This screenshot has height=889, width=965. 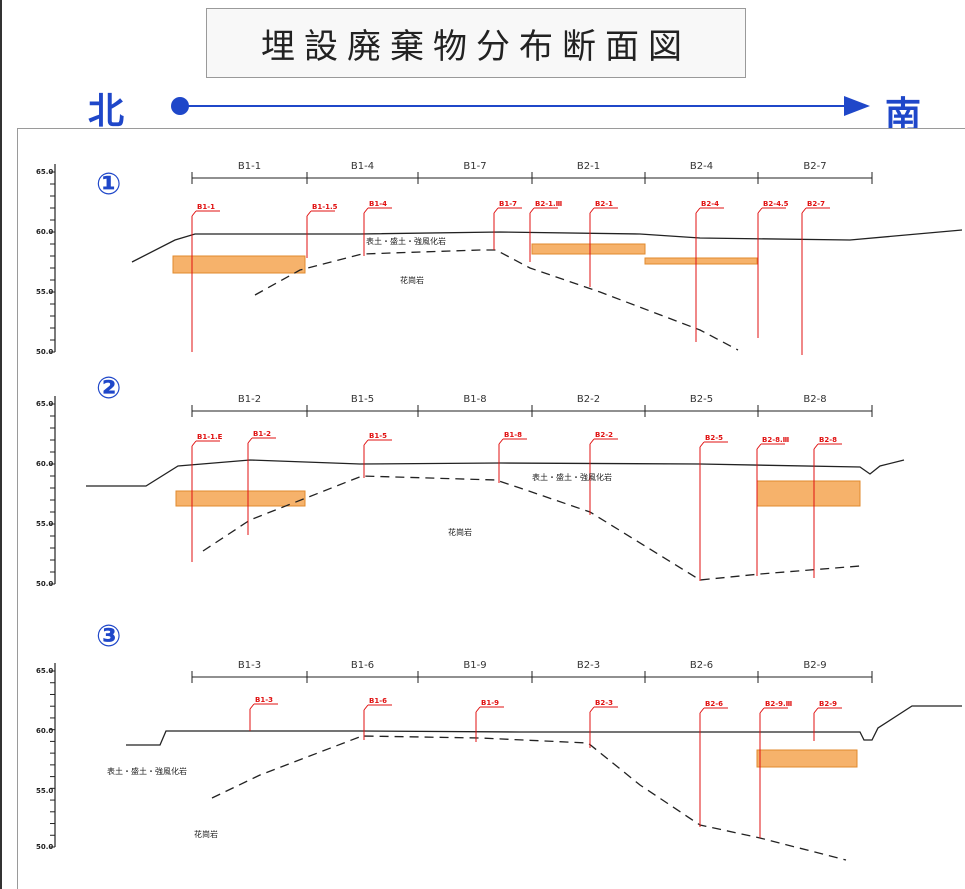 I want to click on span-label: B2-9, so click(x=814, y=665).